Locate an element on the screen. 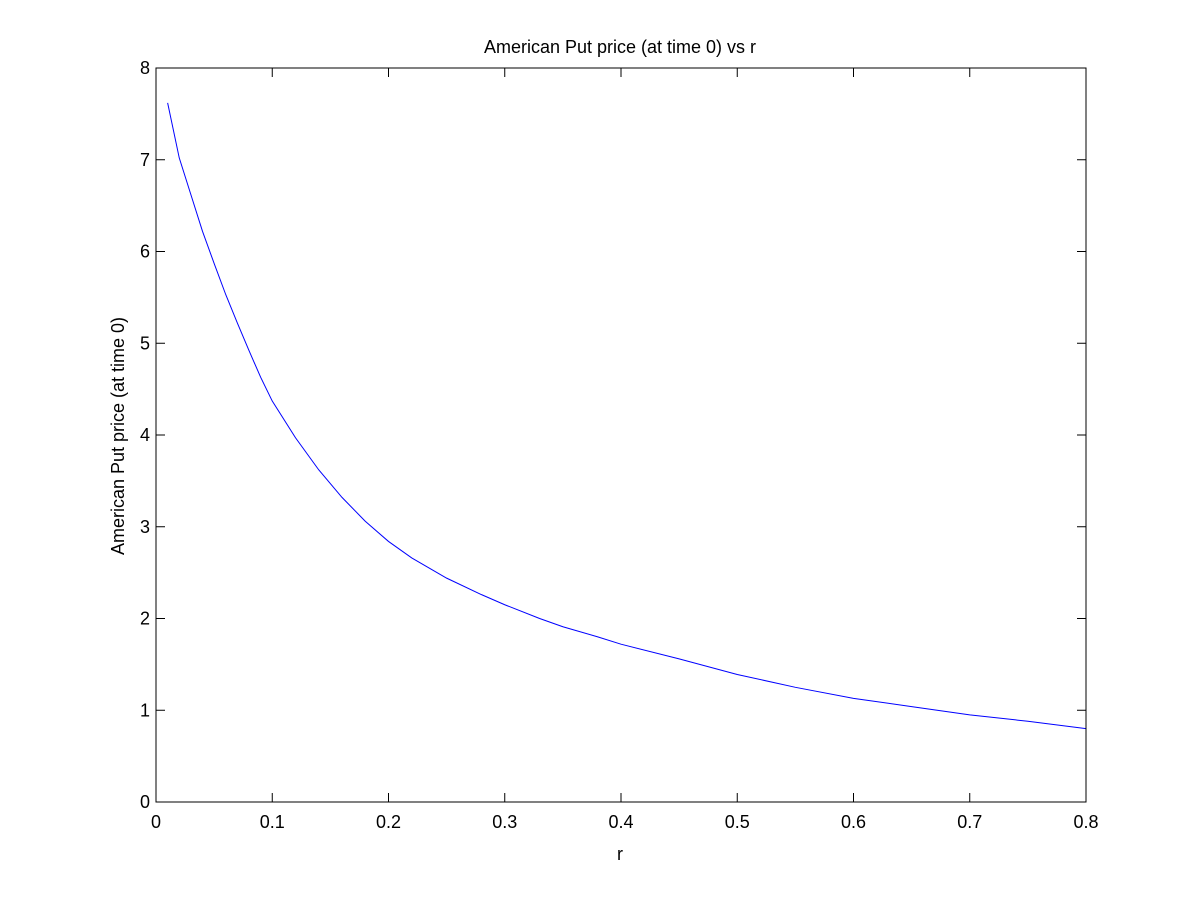 The width and height of the screenshot is (1200, 901). x-tick-labels: 0 0.1 0.2 0.3 0.4 0.5 0.6 0.7 0.8 is located at coordinates (625, 822).